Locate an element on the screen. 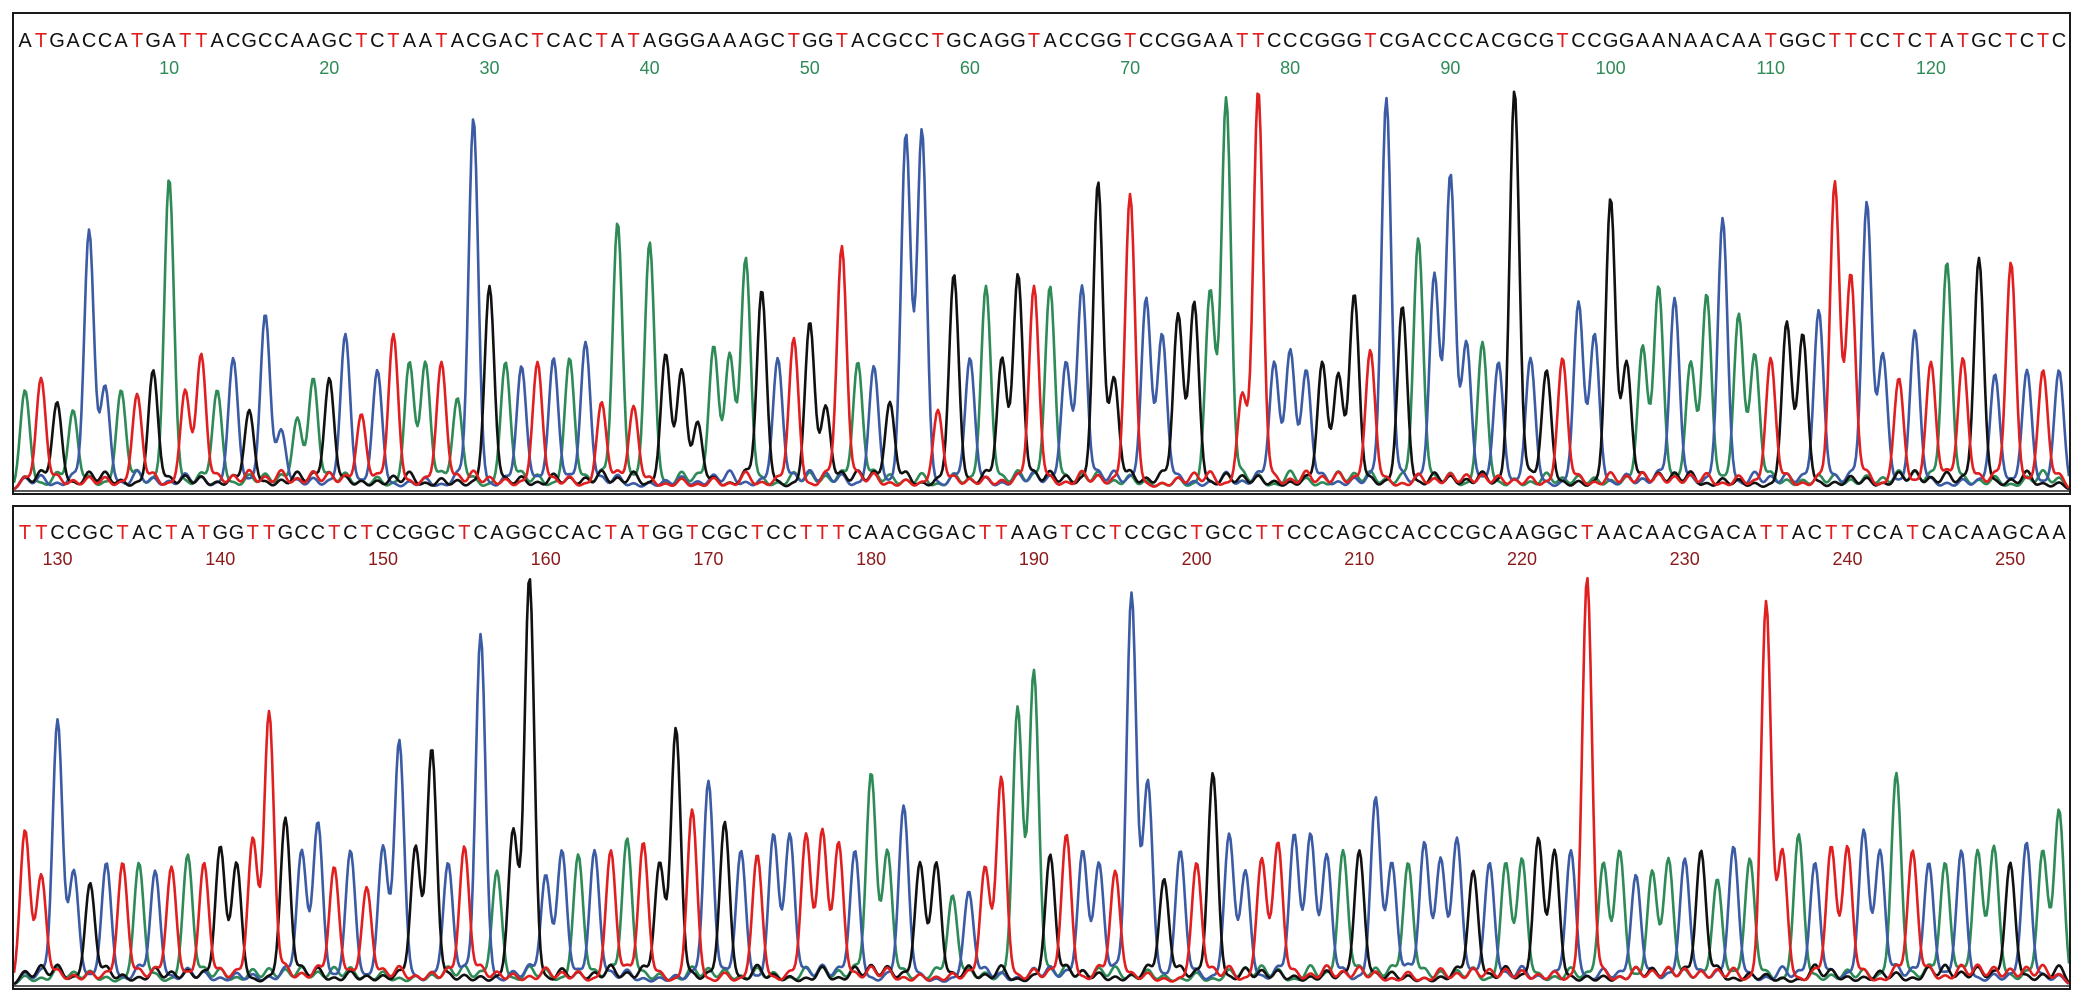 This screenshot has width=2079, height=1005. position-label: 160 is located at coordinates (546, 559).